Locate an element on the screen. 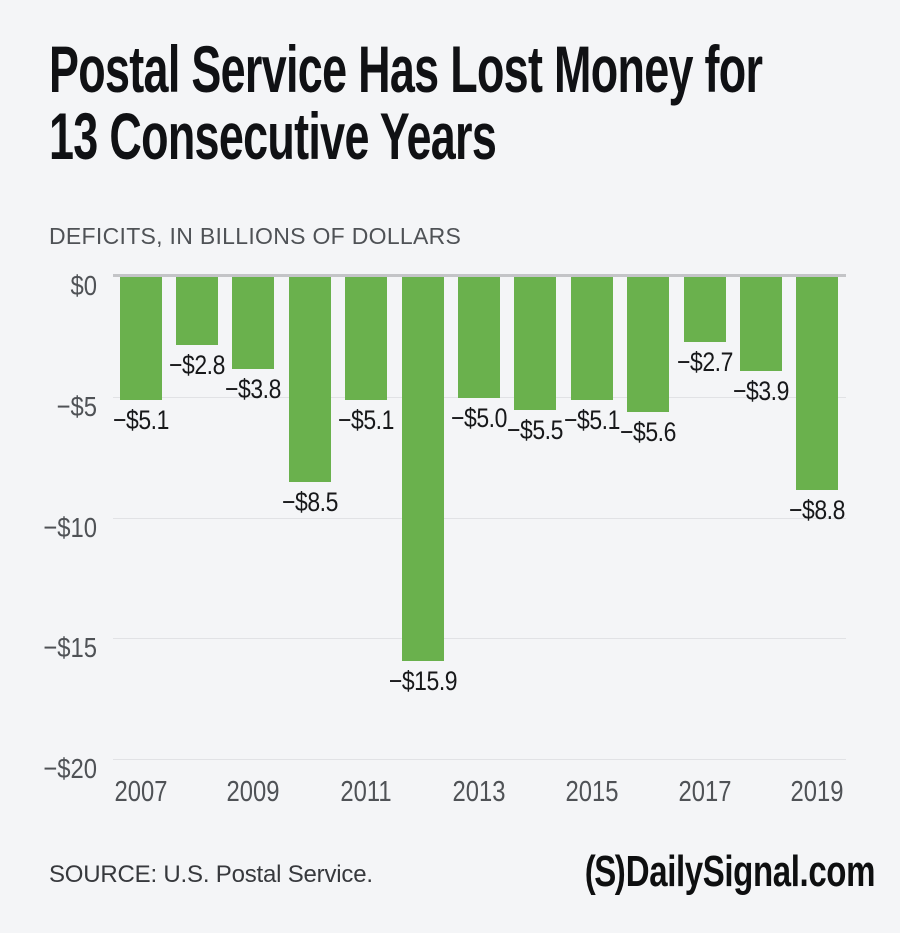 The width and height of the screenshot is (900, 933). bar-2018 is located at coordinates (761, 324).